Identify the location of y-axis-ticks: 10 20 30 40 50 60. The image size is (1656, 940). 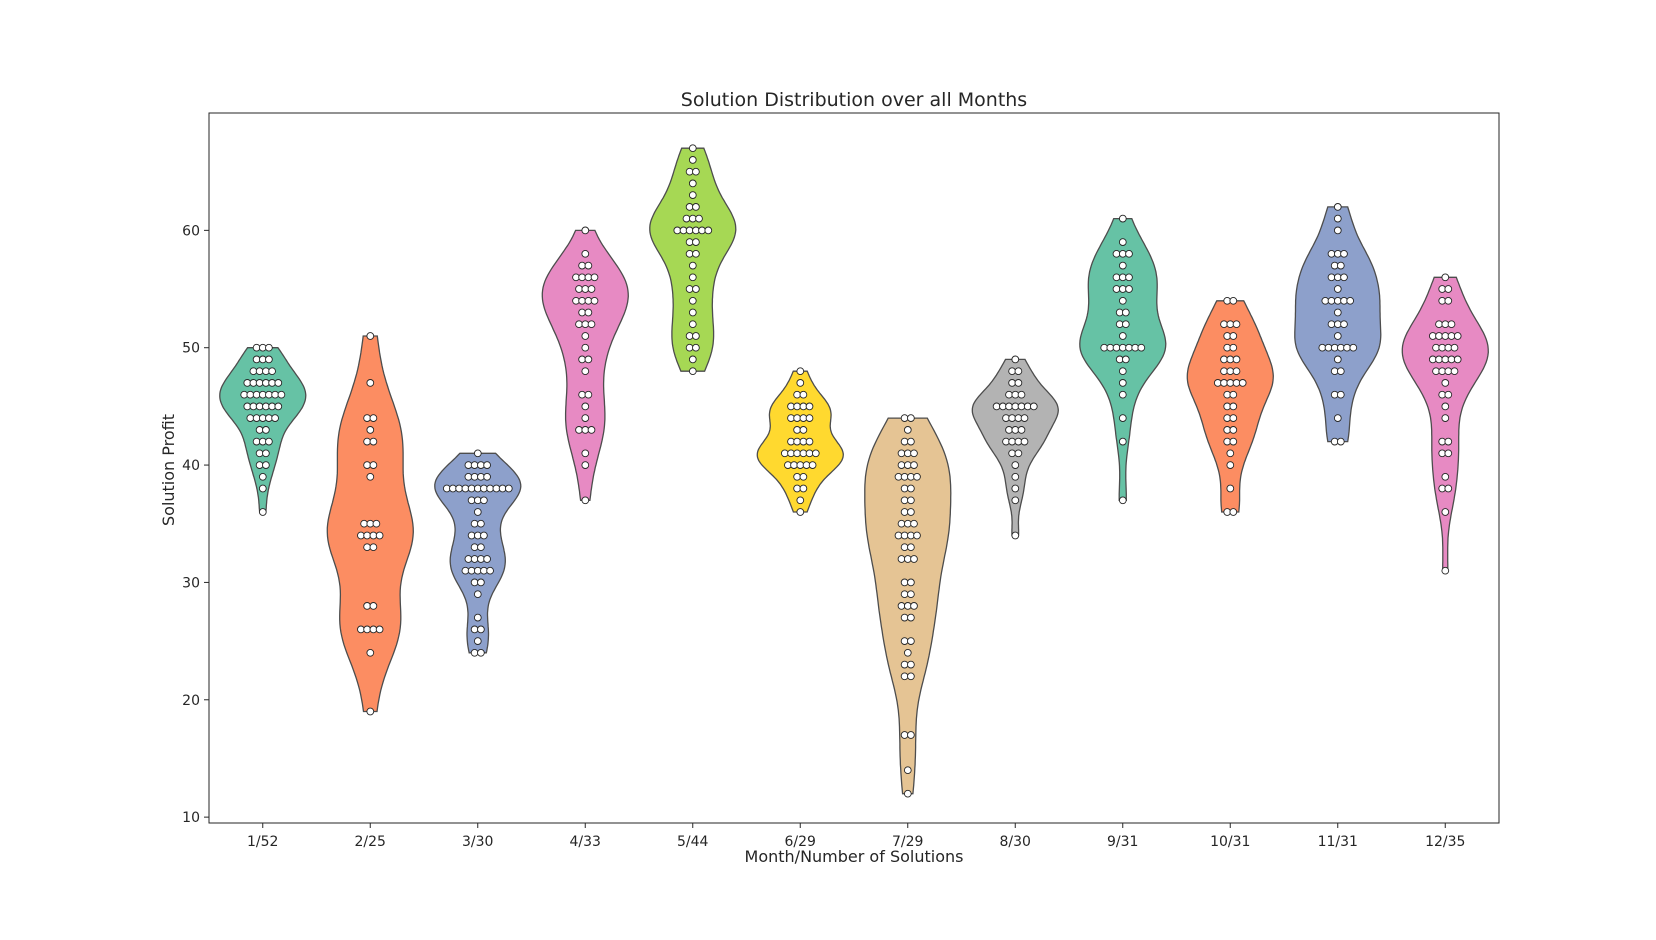
(195, 524).